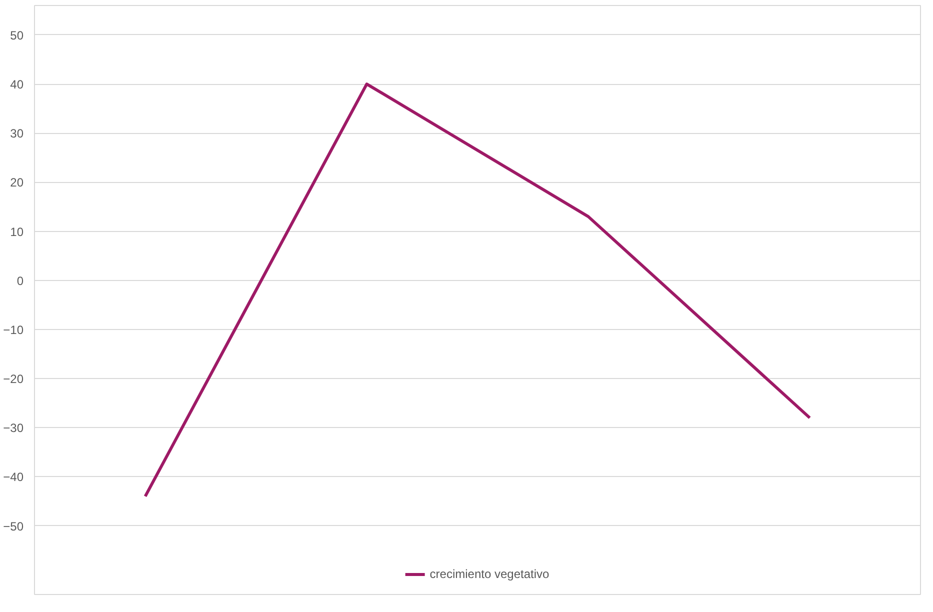  Describe the element at coordinates (13, 526) in the screenshot. I see `y-tick-label: −50` at that location.